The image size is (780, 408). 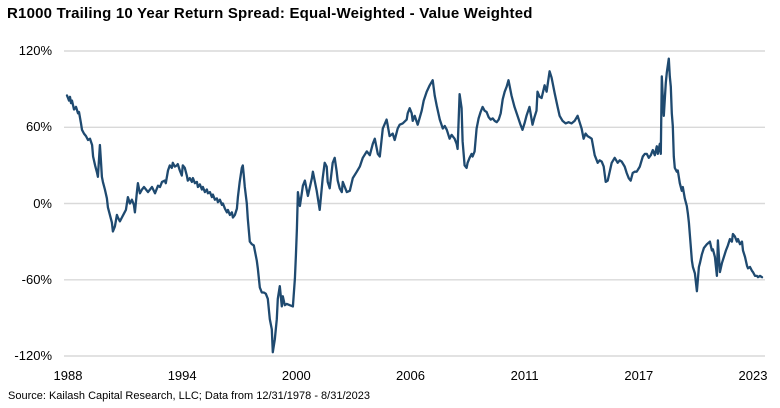 I want to click on x-axis-tick-label: 2023, so click(x=753, y=375).